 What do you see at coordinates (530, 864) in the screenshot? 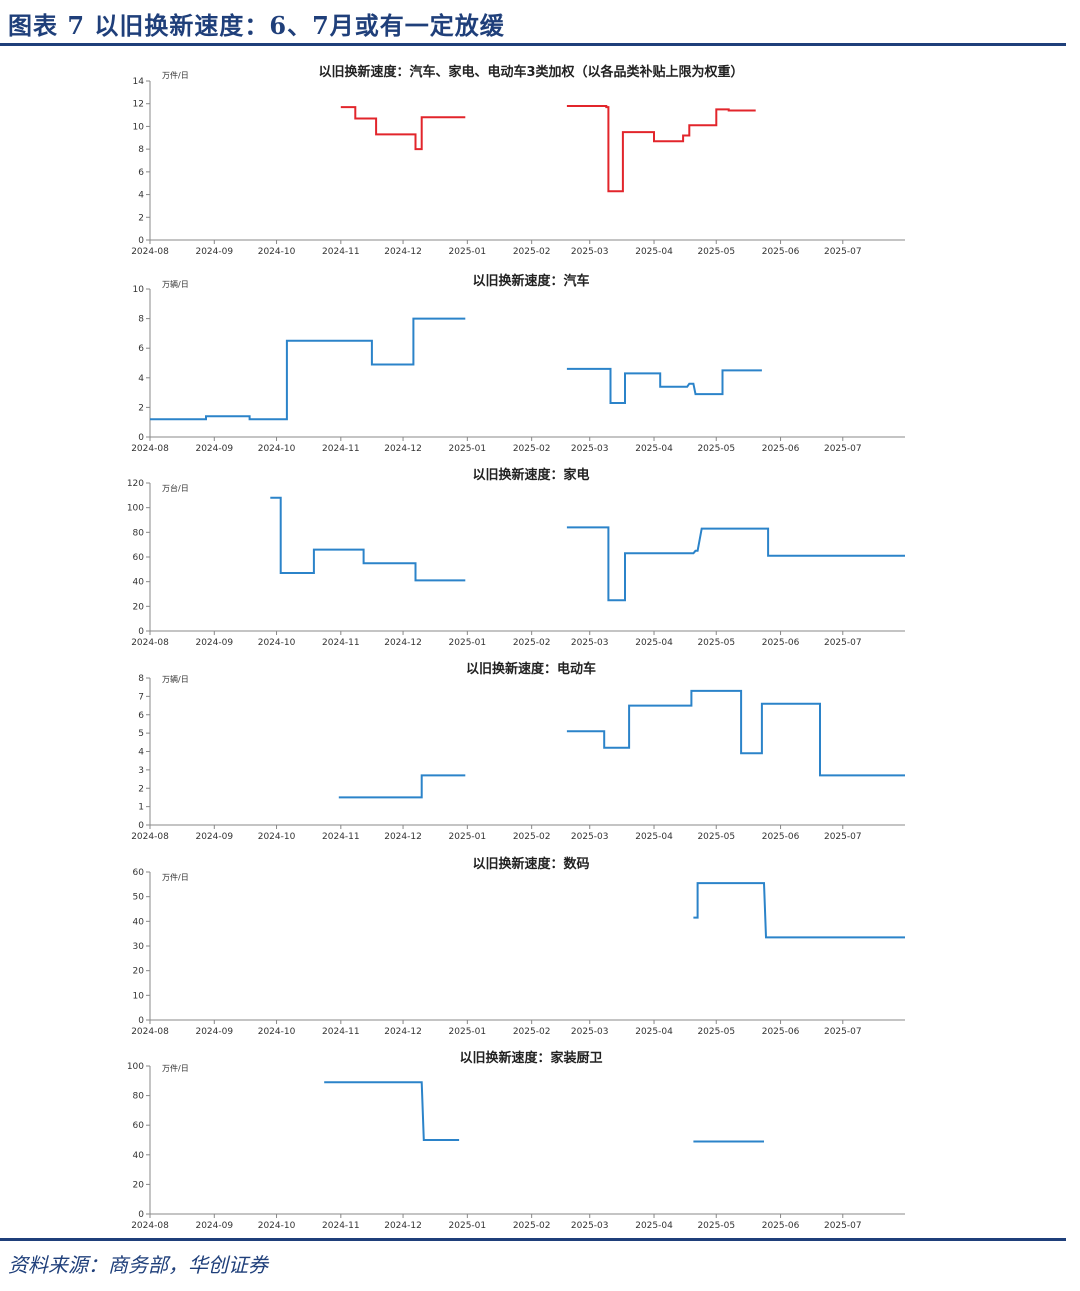
I see `chart-title: 以旧换新速度：数码` at bounding box center [530, 864].